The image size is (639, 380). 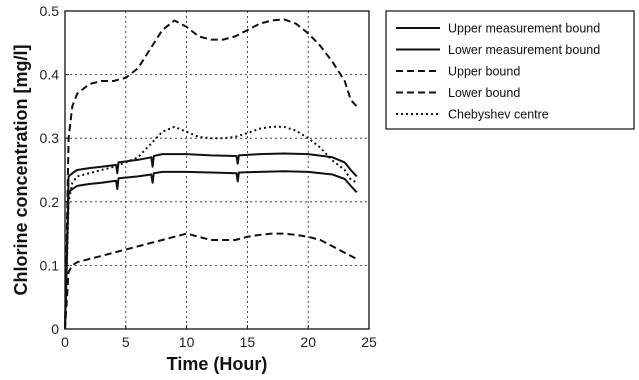 What do you see at coordinates (65, 342) in the screenshot?
I see `x-tick-label-0: 0` at bounding box center [65, 342].